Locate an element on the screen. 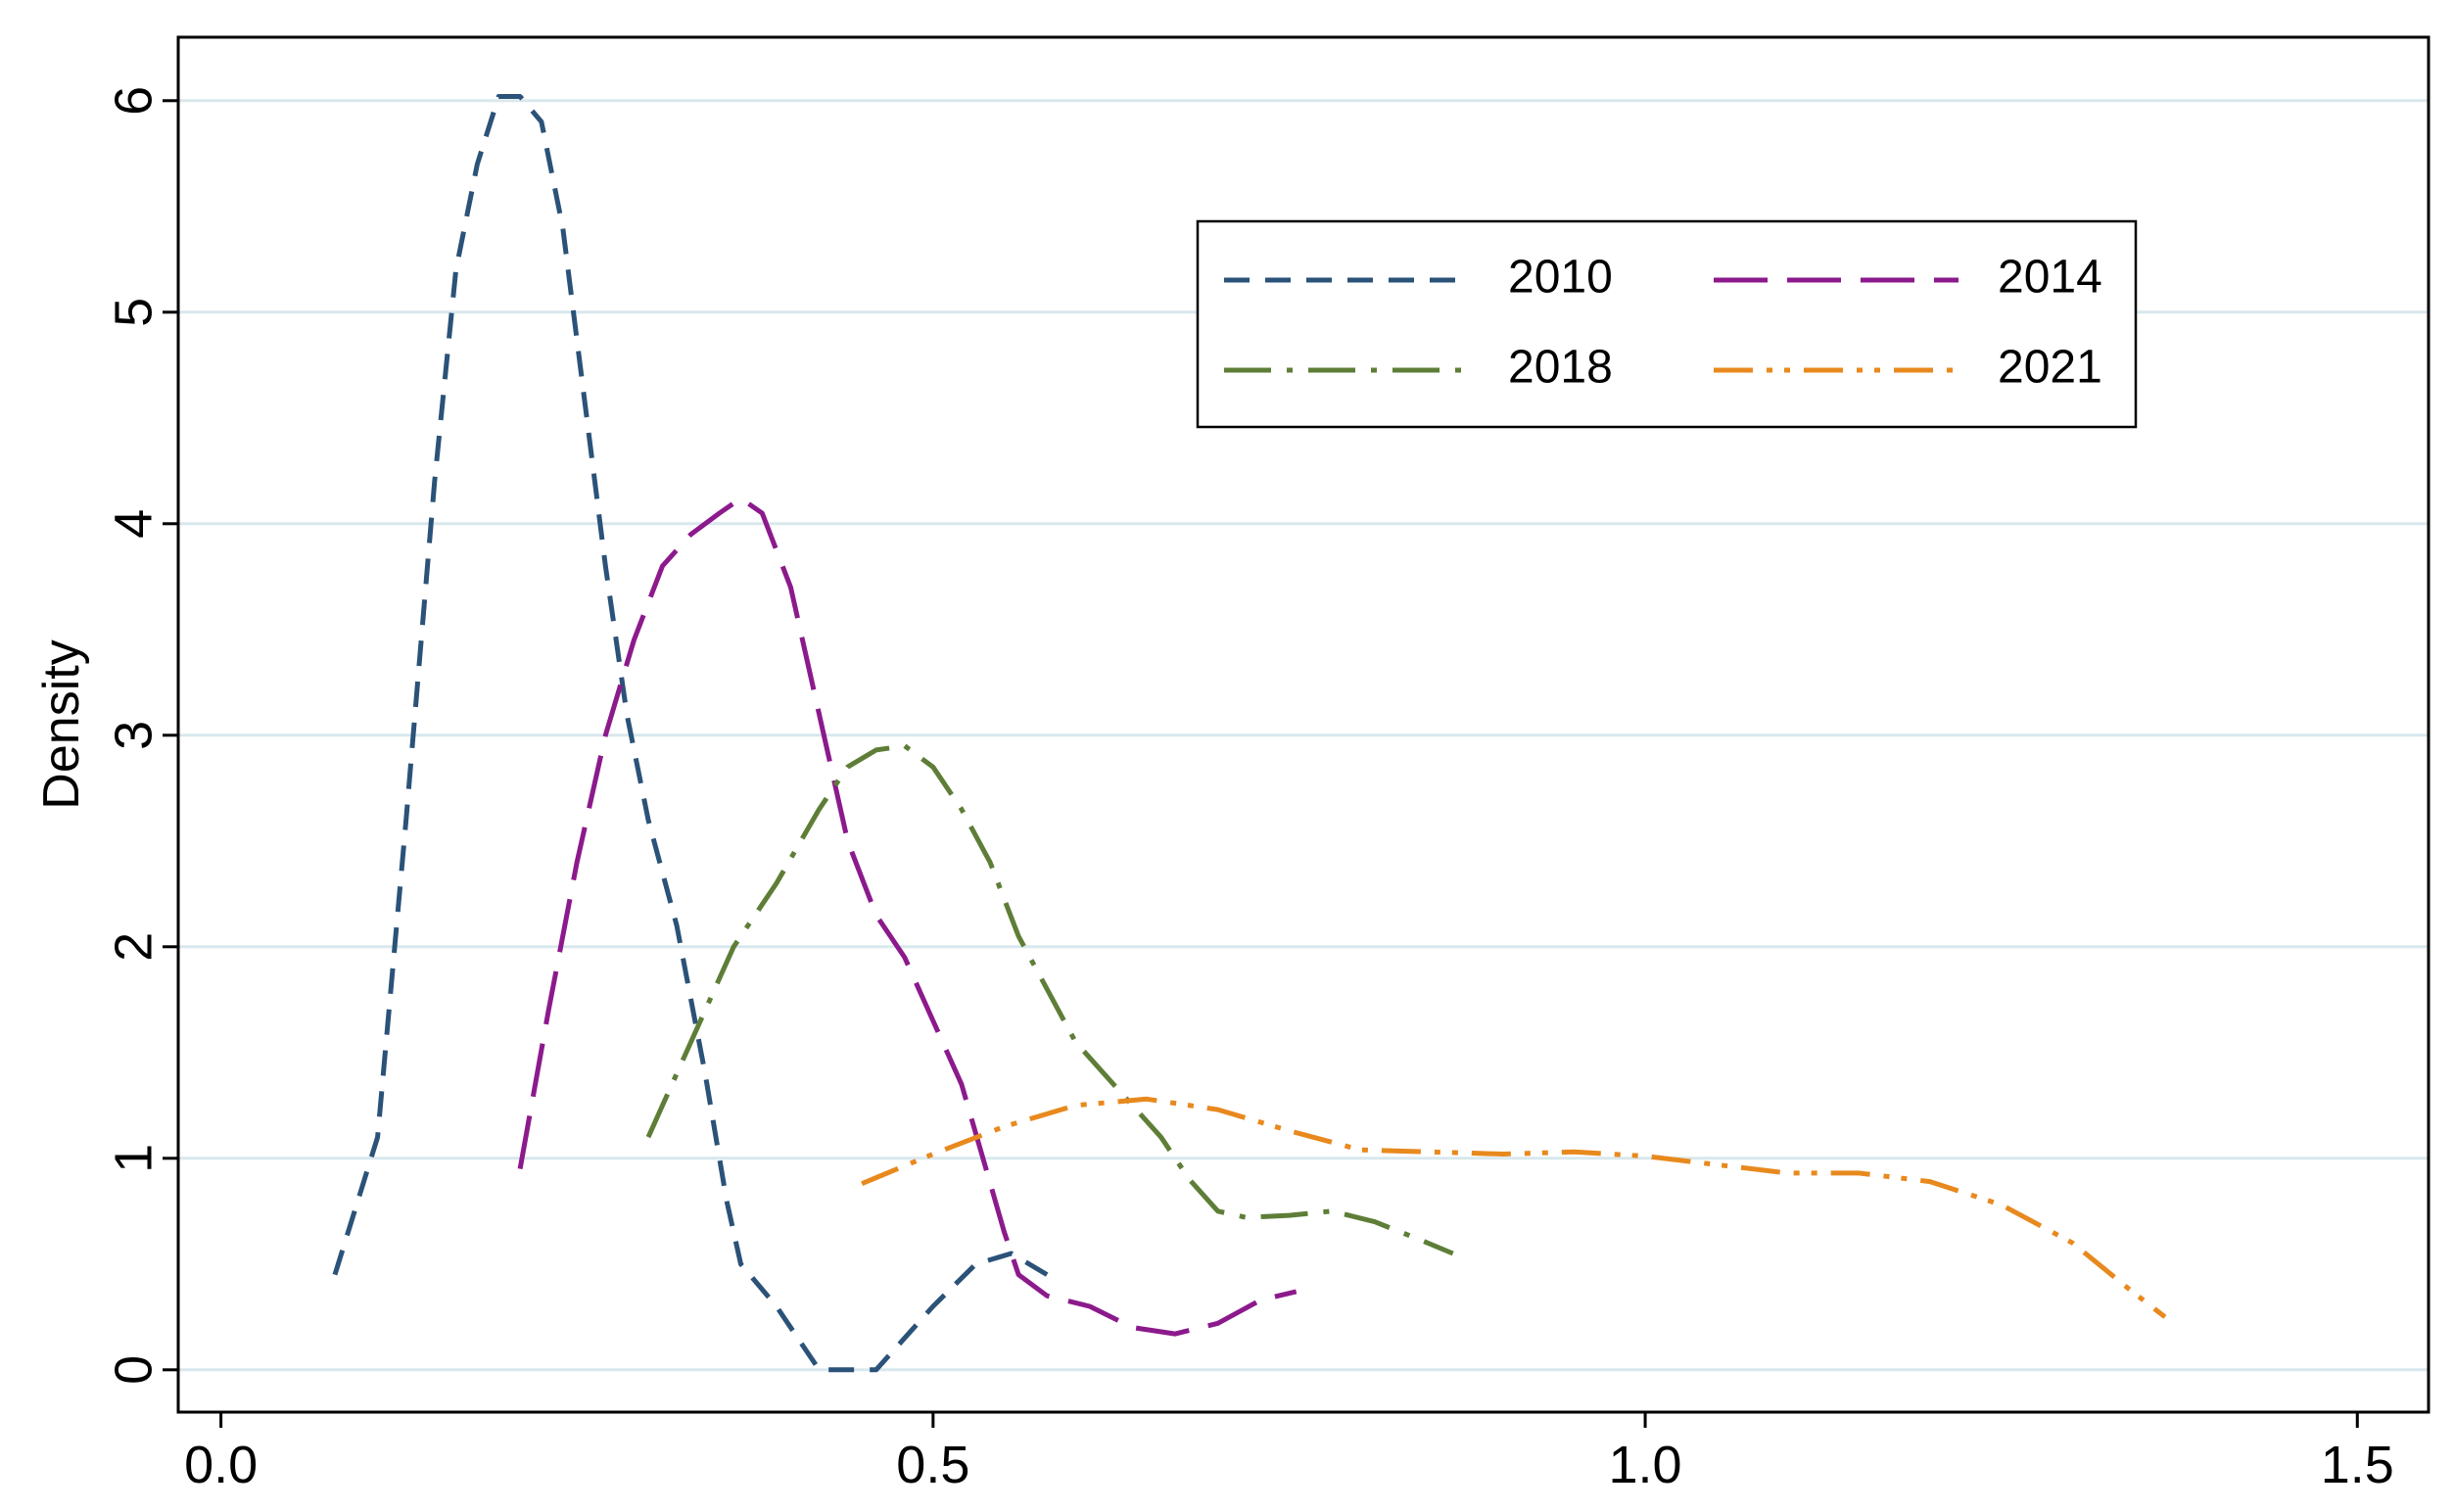 This screenshot has height=1512, width=2454. legend-label-2018: 2018 is located at coordinates (1560, 368).